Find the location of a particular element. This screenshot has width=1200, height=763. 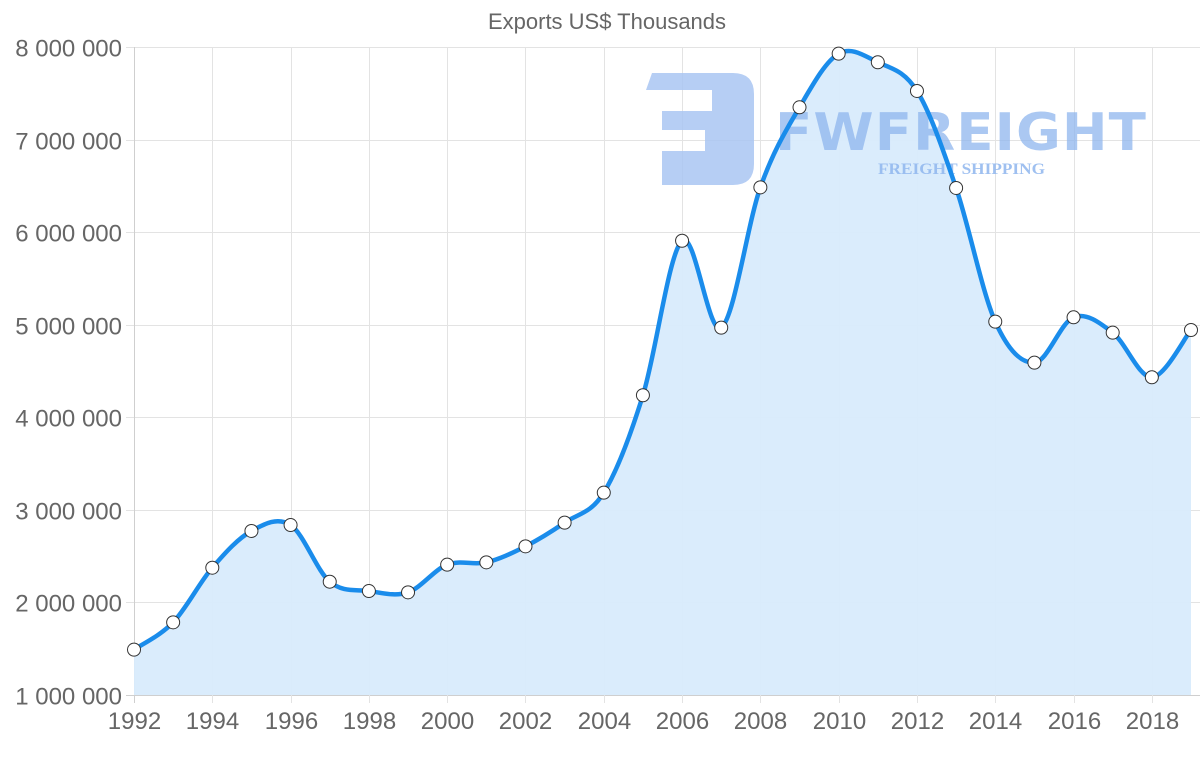

y-tick-label: 4 000 000 is located at coordinates (68, 419).